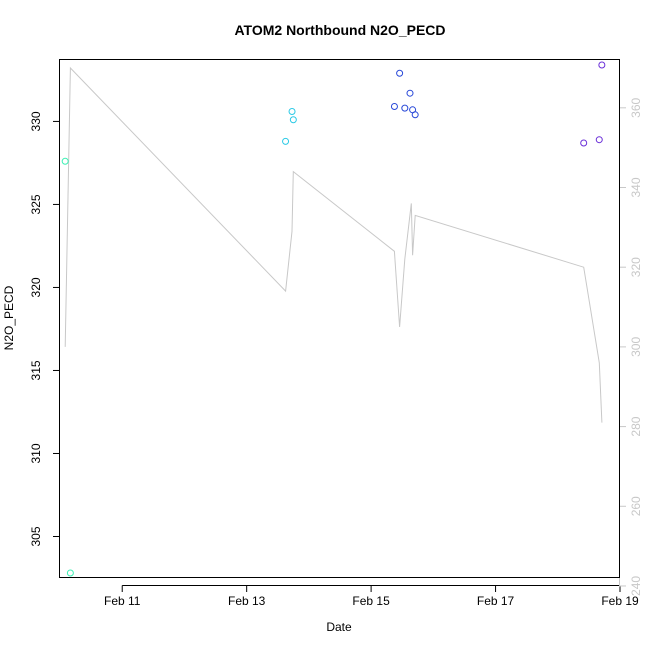 This screenshot has height=655, width=650. What do you see at coordinates (636, 267) in the screenshot?
I see `y2-tick-label: 320` at bounding box center [636, 267].